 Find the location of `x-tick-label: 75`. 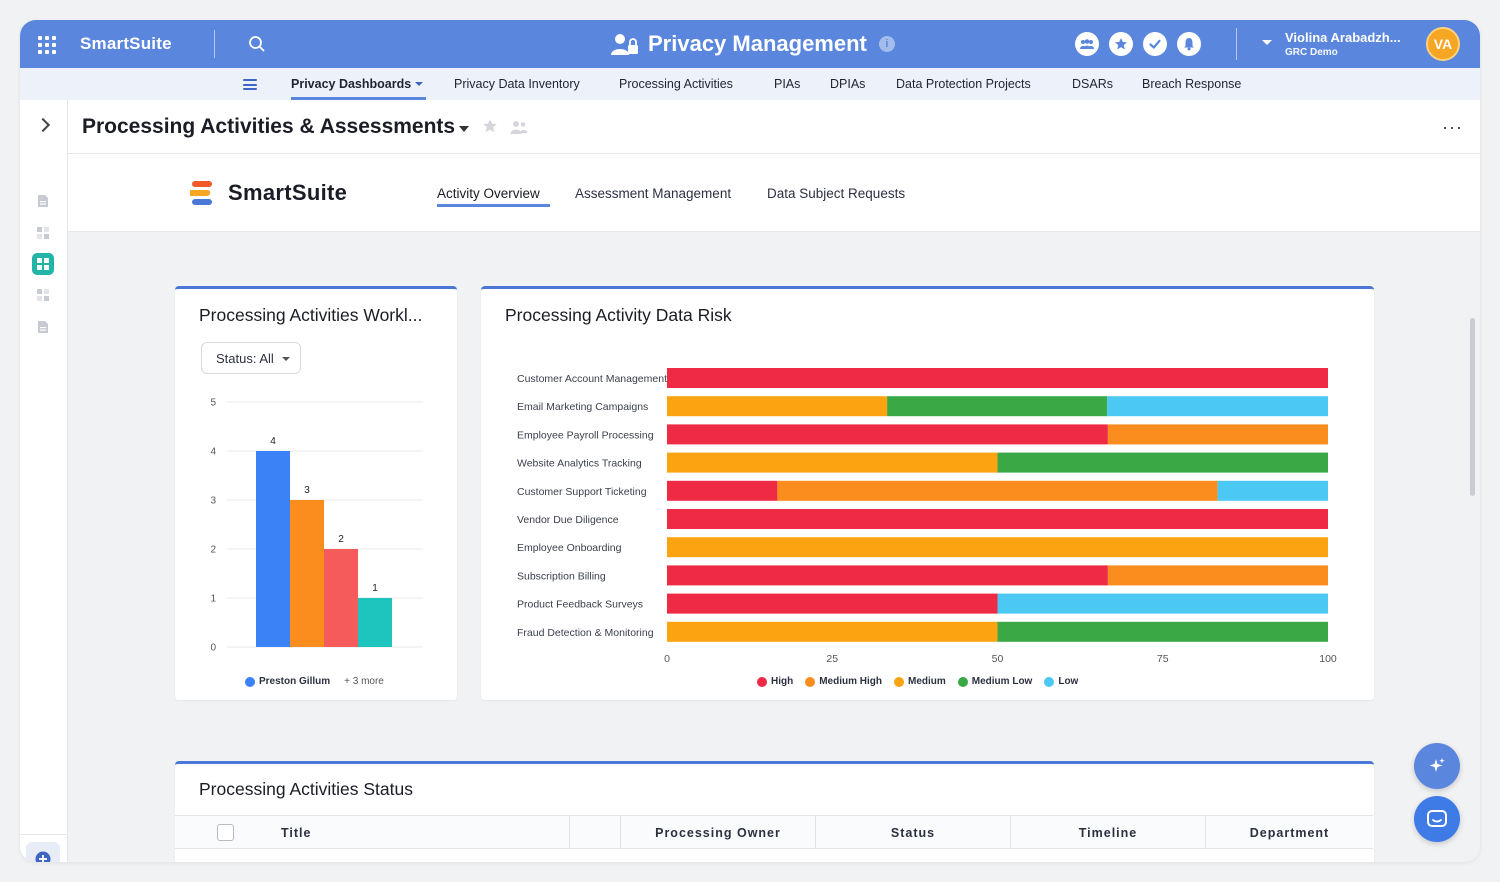

x-tick-label: 75 is located at coordinates (1163, 659).